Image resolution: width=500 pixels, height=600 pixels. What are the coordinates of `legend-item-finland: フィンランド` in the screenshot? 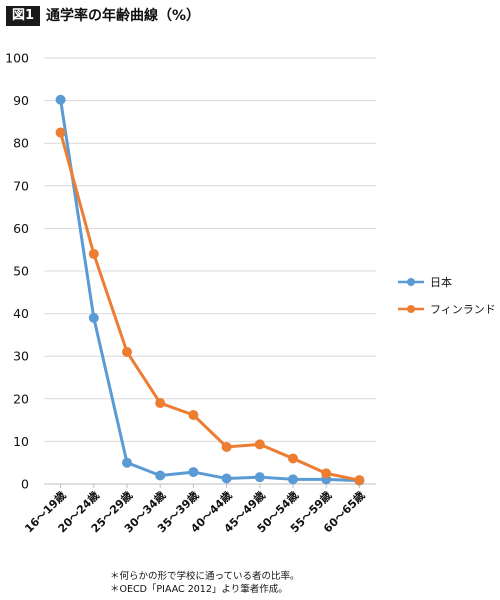 It's located at (447, 309).